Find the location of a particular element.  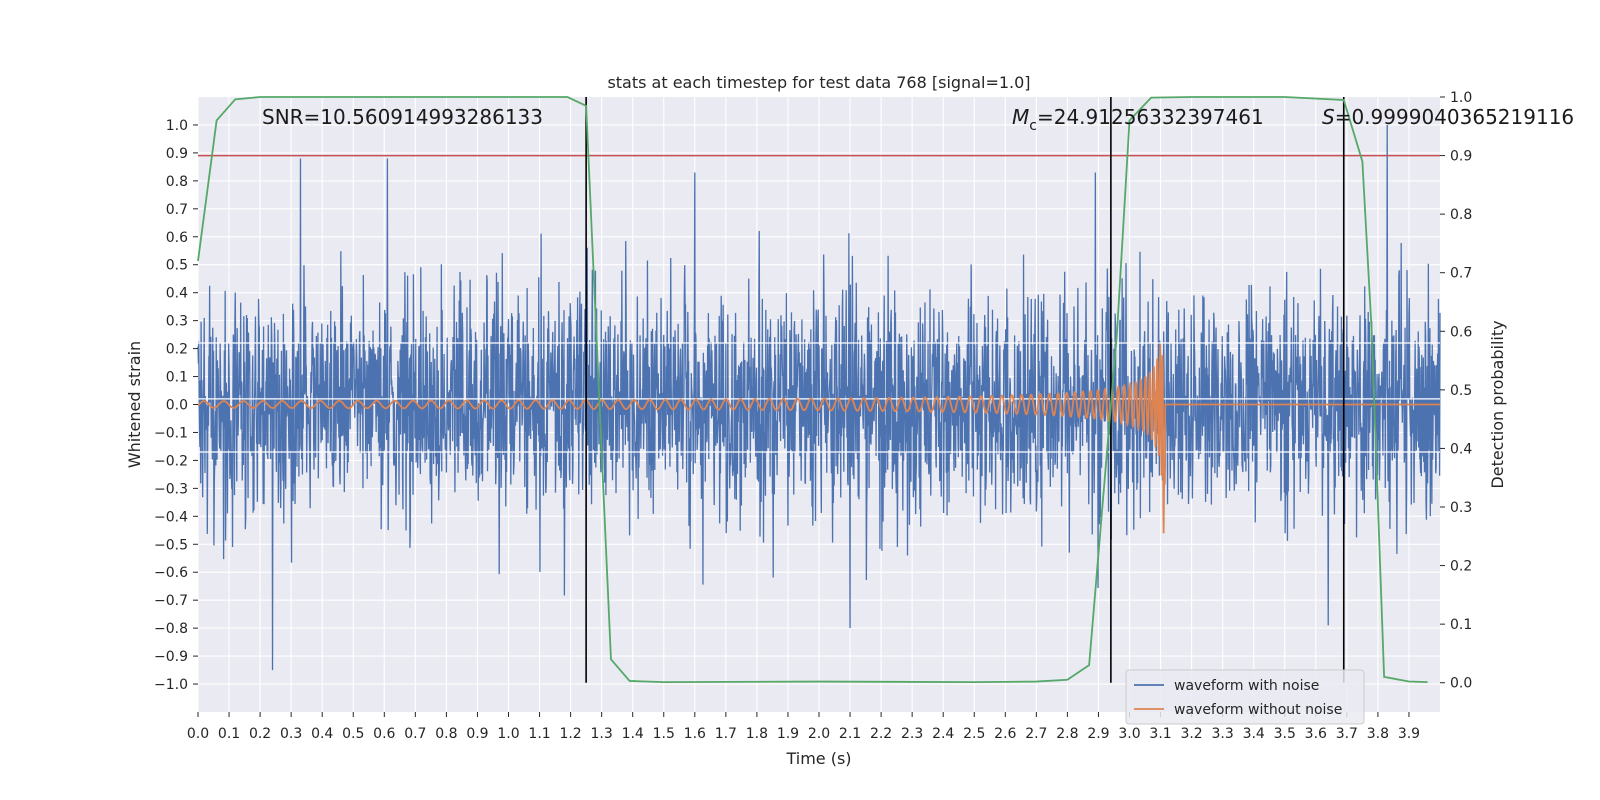

y-tick-label: −0.1 is located at coordinates (171, 433).